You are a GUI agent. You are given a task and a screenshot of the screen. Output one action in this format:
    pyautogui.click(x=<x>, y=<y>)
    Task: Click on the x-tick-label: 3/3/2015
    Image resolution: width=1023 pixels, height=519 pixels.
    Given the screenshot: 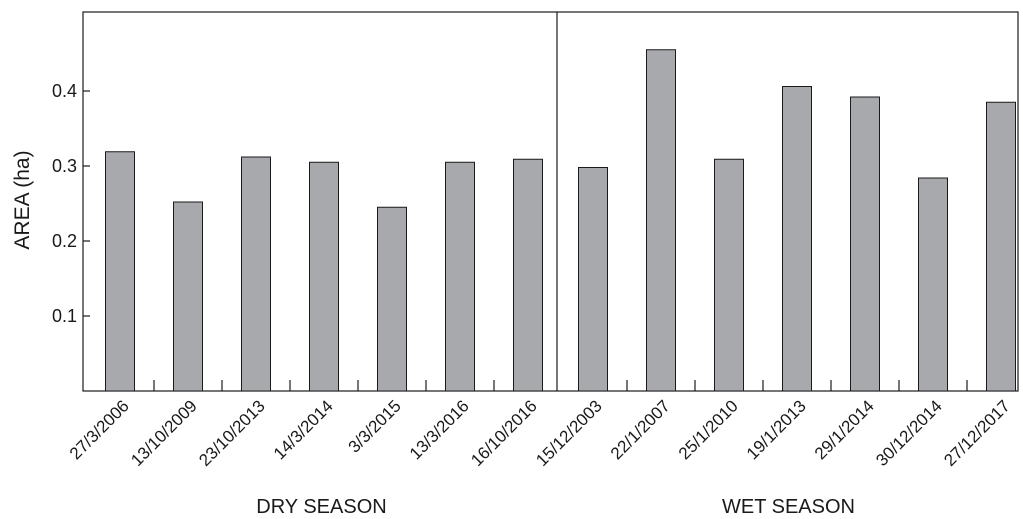 What is the action you would take?
    pyautogui.click(x=375, y=426)
    